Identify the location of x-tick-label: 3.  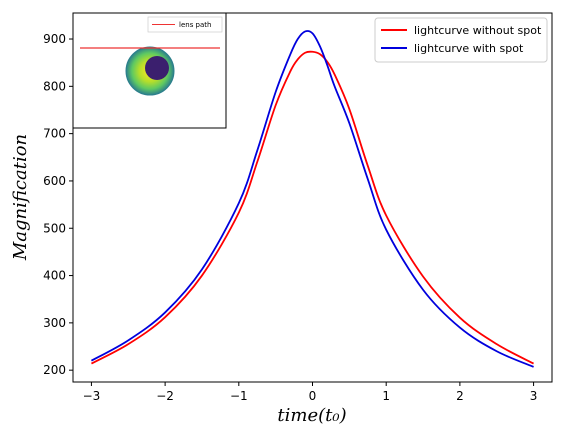
(534, 396).